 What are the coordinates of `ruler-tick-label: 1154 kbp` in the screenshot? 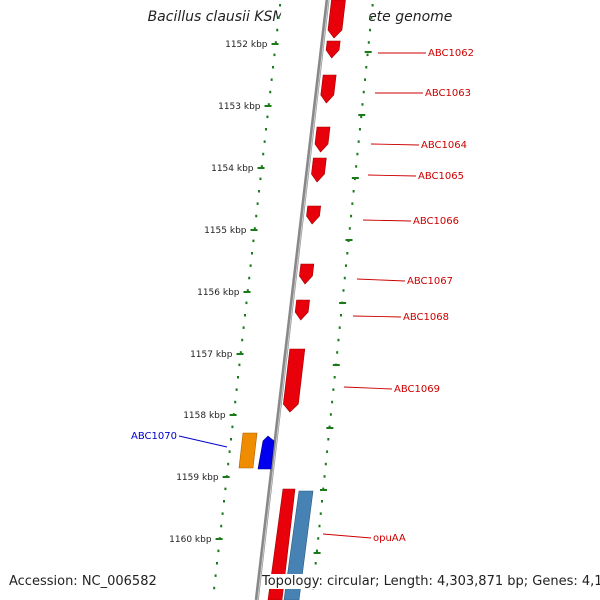 It's located at (232, 169).